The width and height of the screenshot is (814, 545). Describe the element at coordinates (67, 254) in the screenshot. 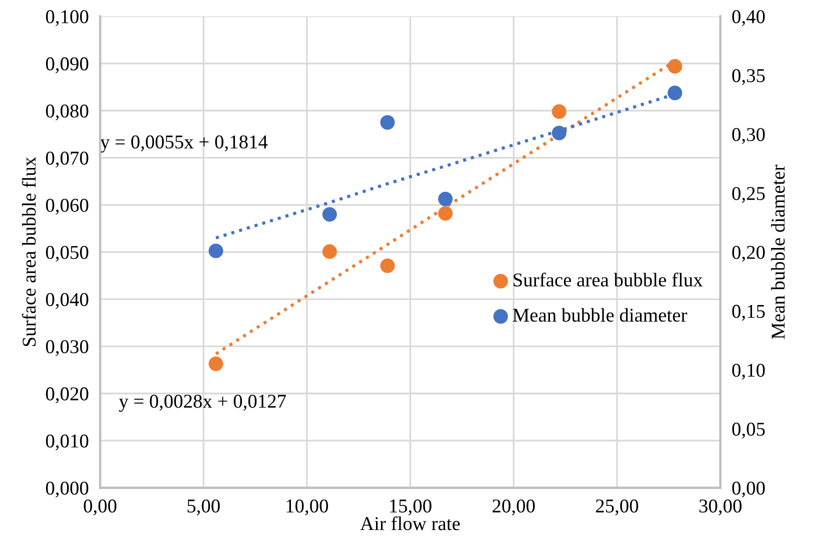

I see `y-tick-label: 0,050` at that location.